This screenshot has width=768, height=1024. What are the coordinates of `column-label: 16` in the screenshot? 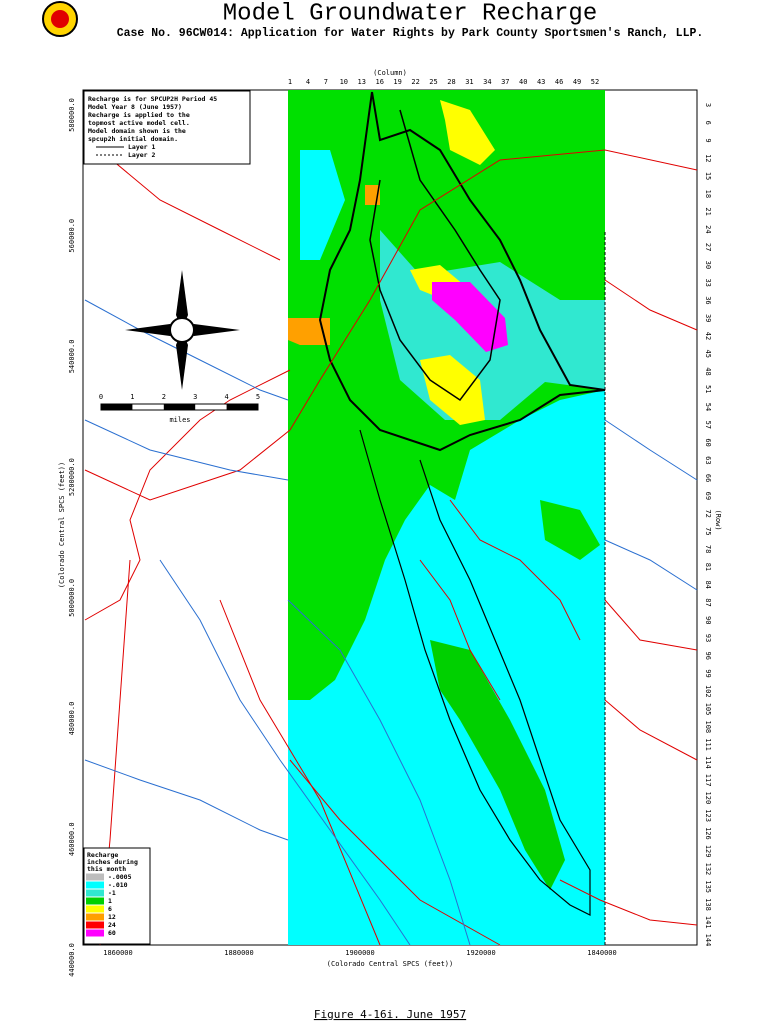 It's located at (379, 82).